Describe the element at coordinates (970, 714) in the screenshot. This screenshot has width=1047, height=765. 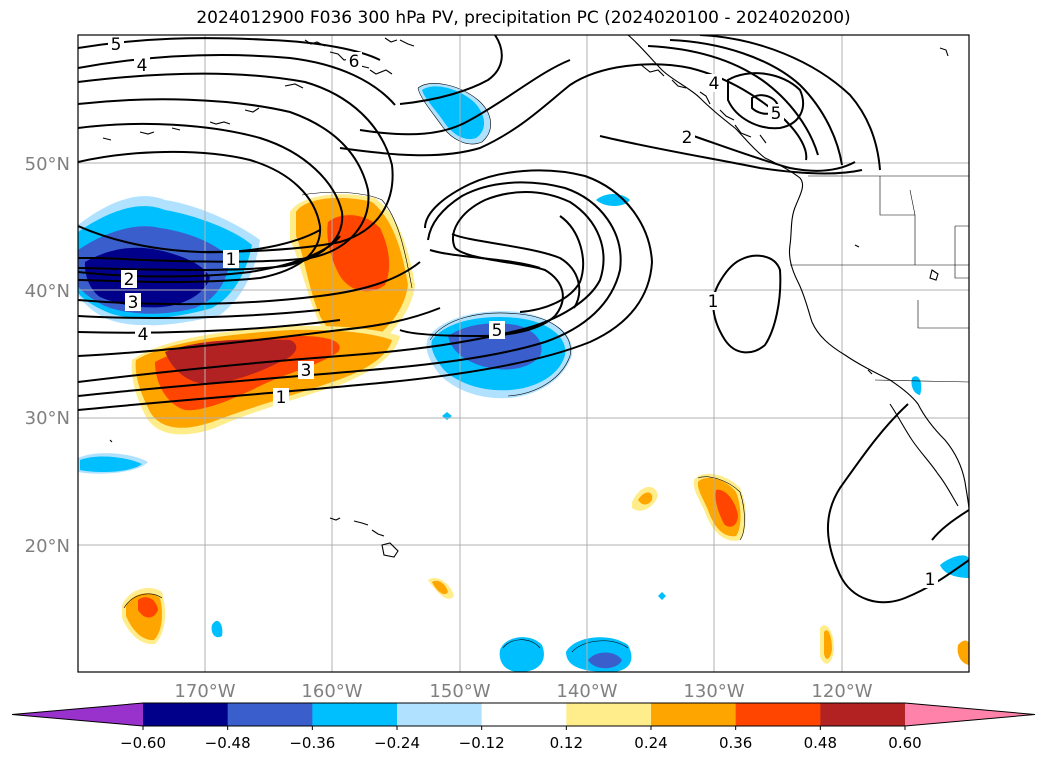
I see `colorbar-extend-high` at that location.